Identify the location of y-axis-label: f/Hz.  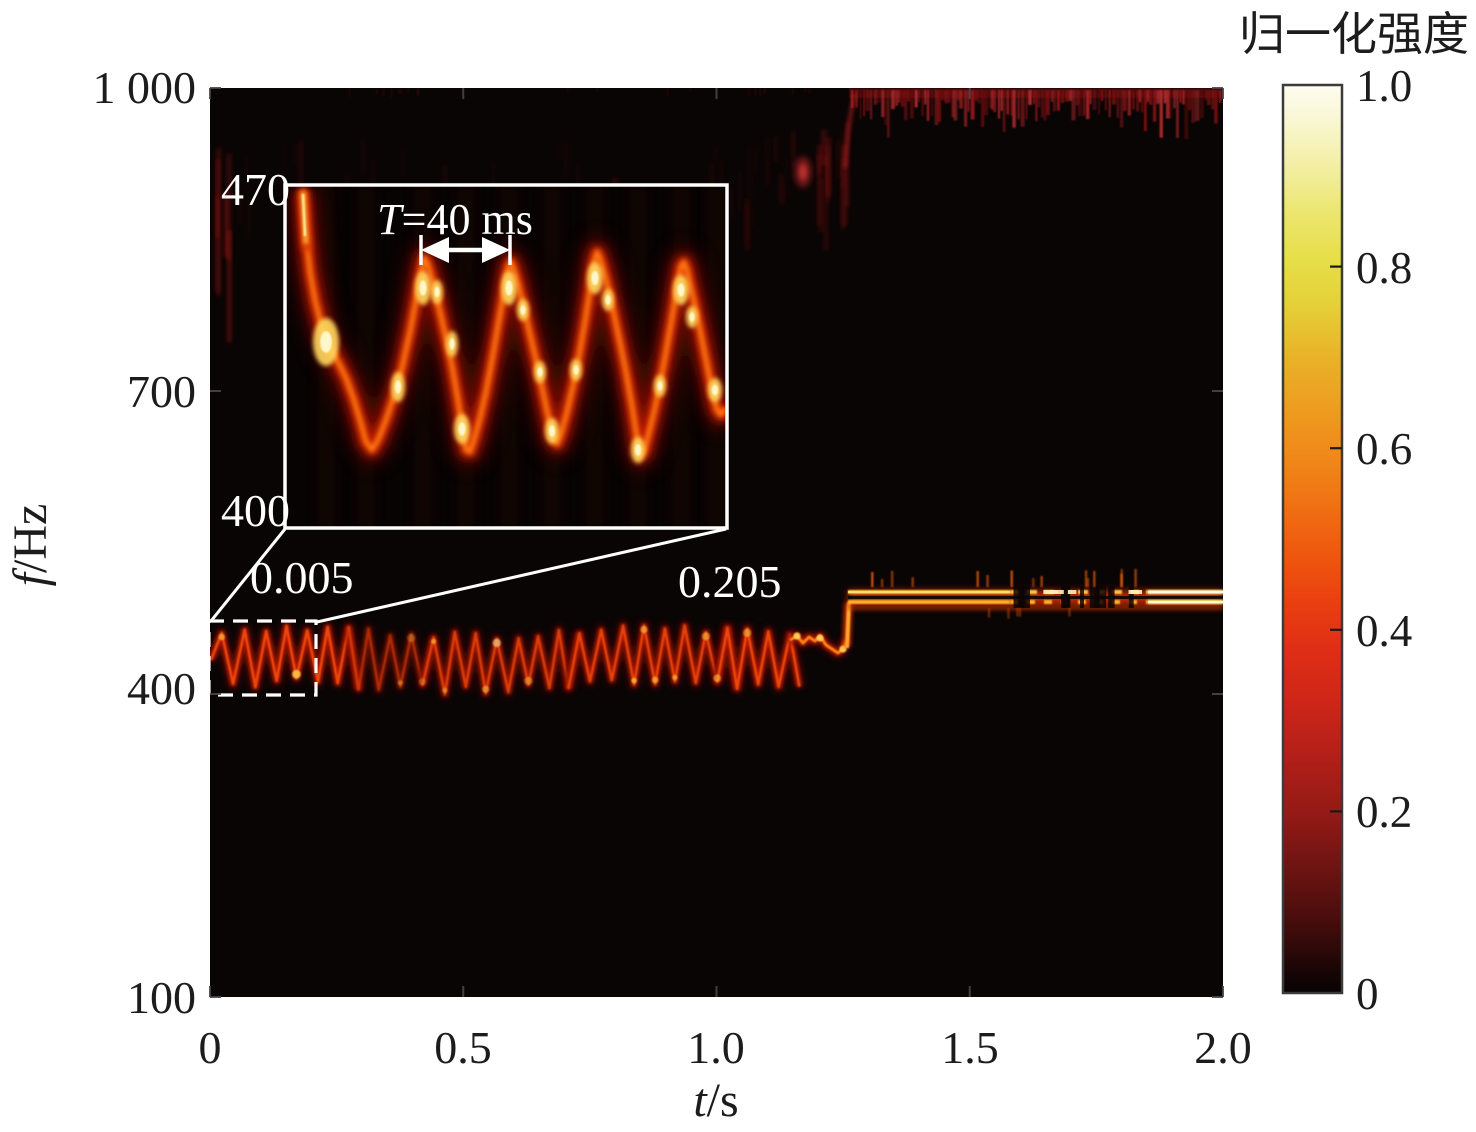
(30, 545).